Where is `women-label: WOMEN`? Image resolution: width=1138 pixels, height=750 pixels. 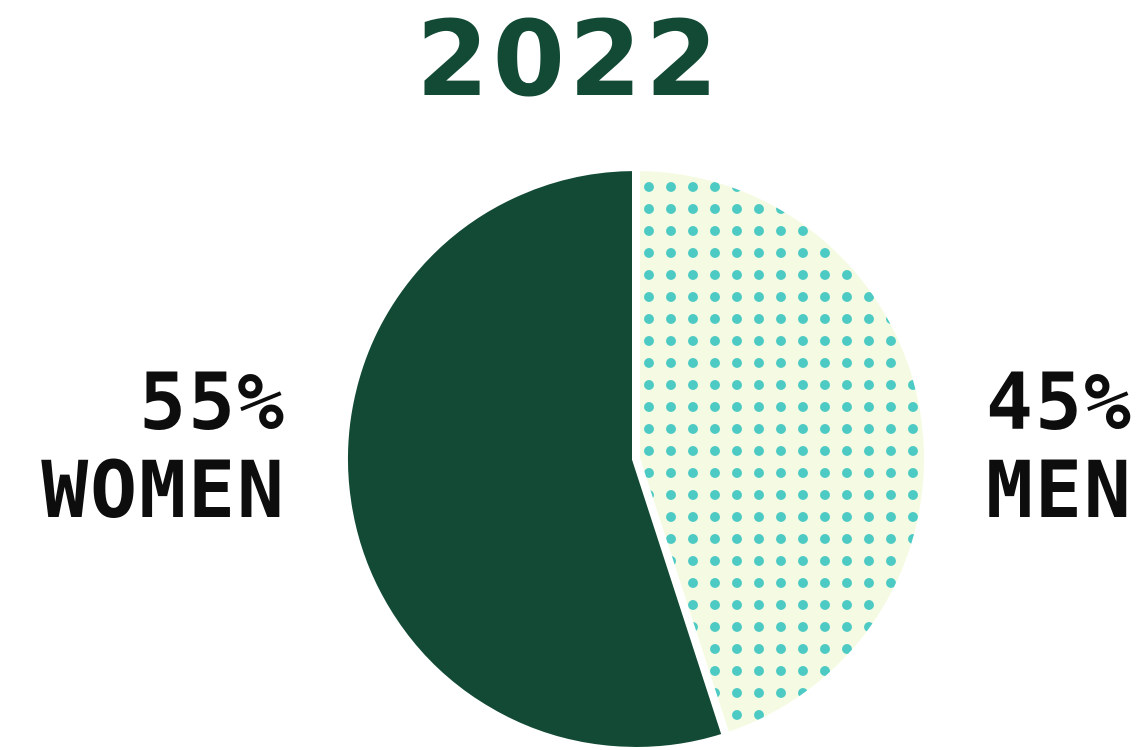 women-label: WOMEN is located at coordinates (163, 491).